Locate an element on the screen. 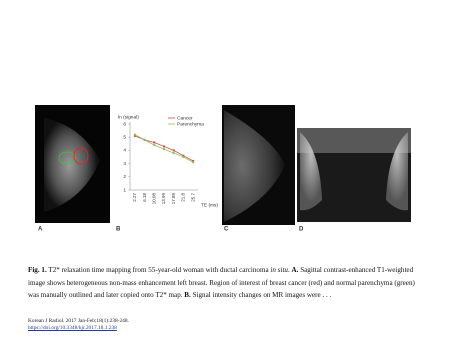  y-tick-label: 4 is located at coordinates (124, 151).